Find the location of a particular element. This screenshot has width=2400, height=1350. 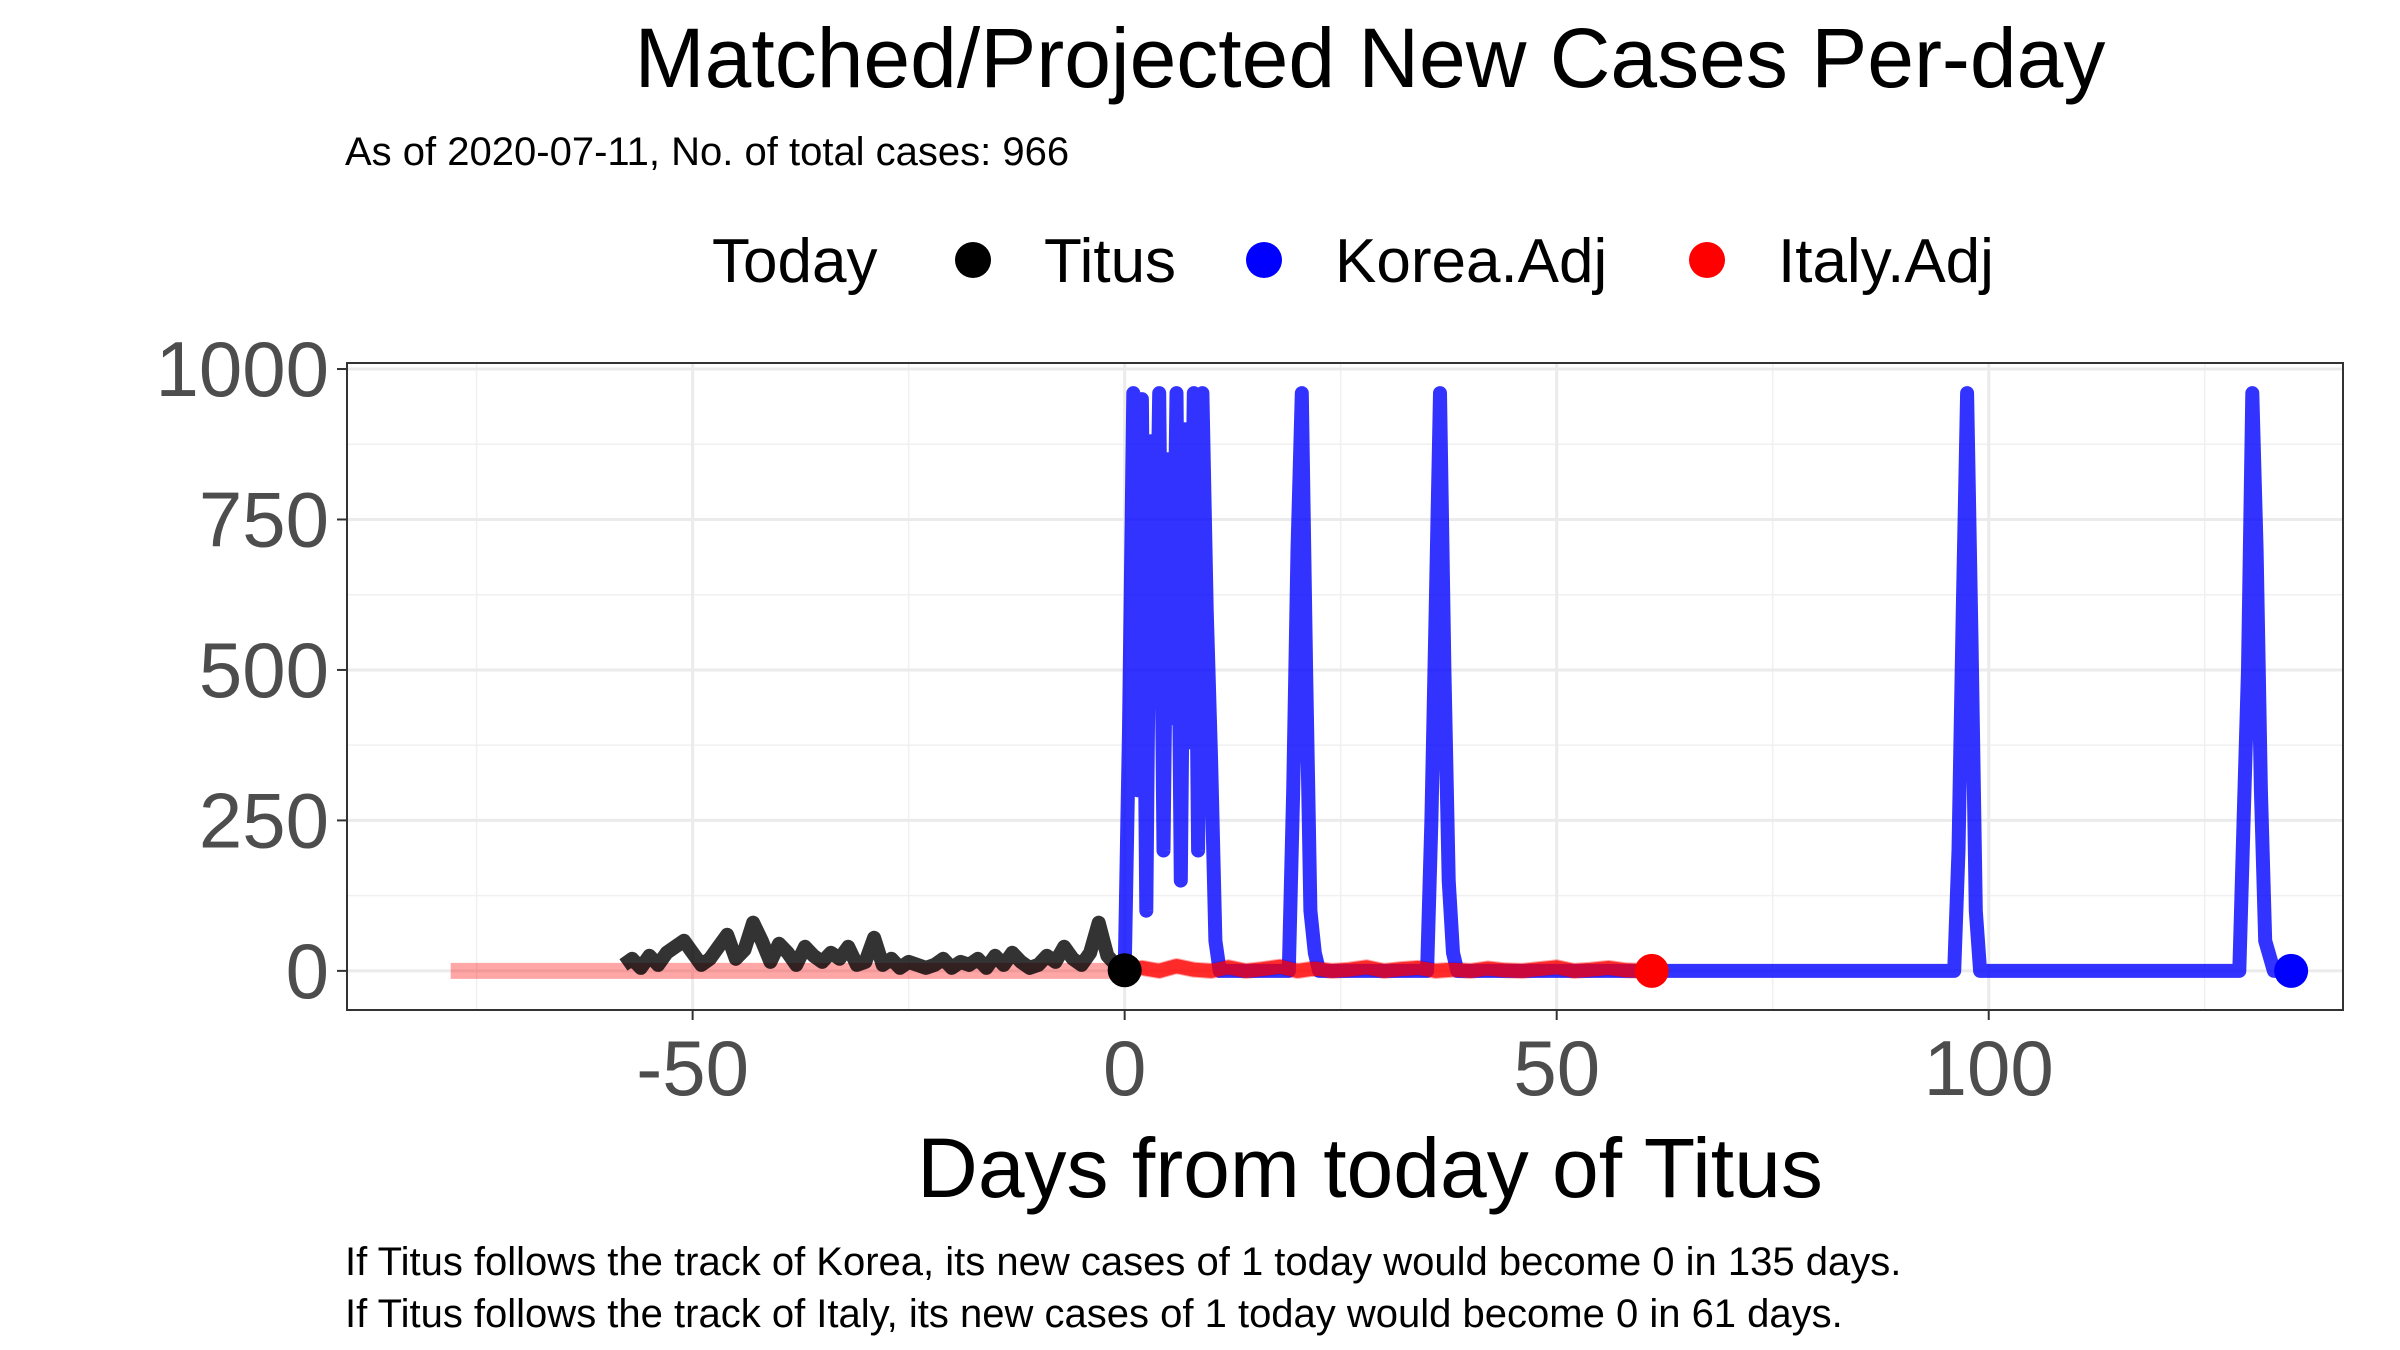

y-tick-label: 1000 is located at coordinates (242, 369).